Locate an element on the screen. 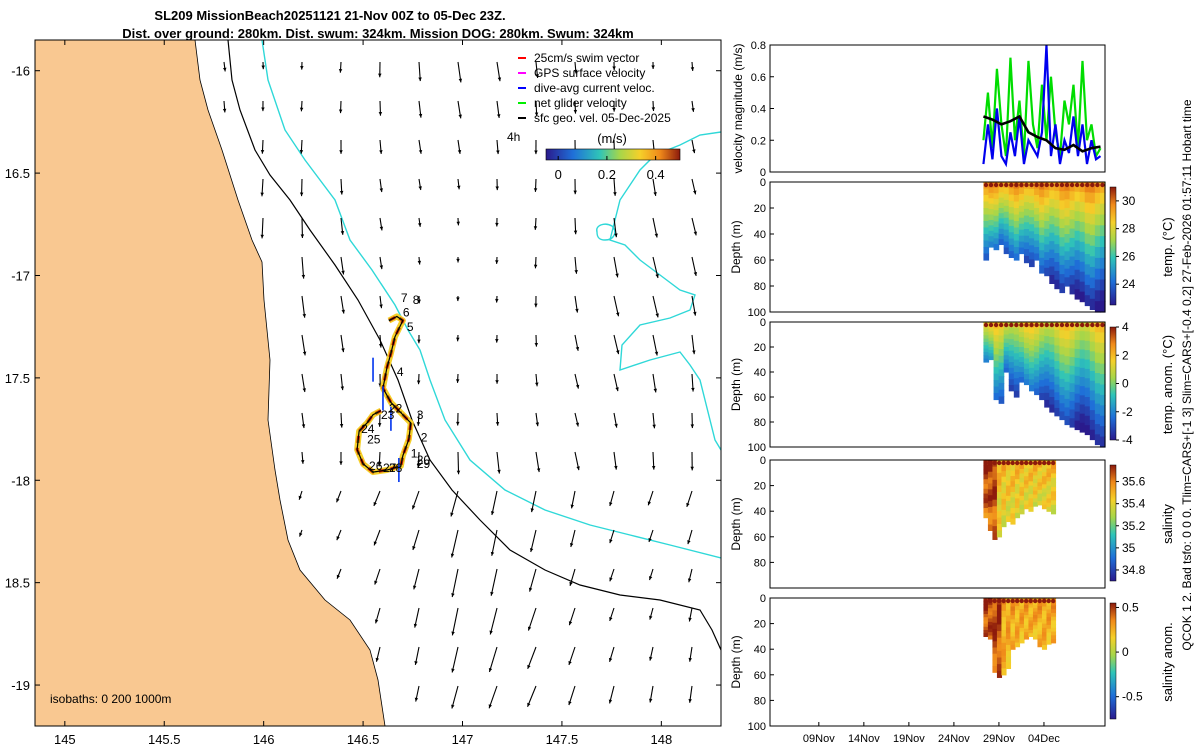  colorbar-tick-label: 2 is located at coordinates (1125, 355).